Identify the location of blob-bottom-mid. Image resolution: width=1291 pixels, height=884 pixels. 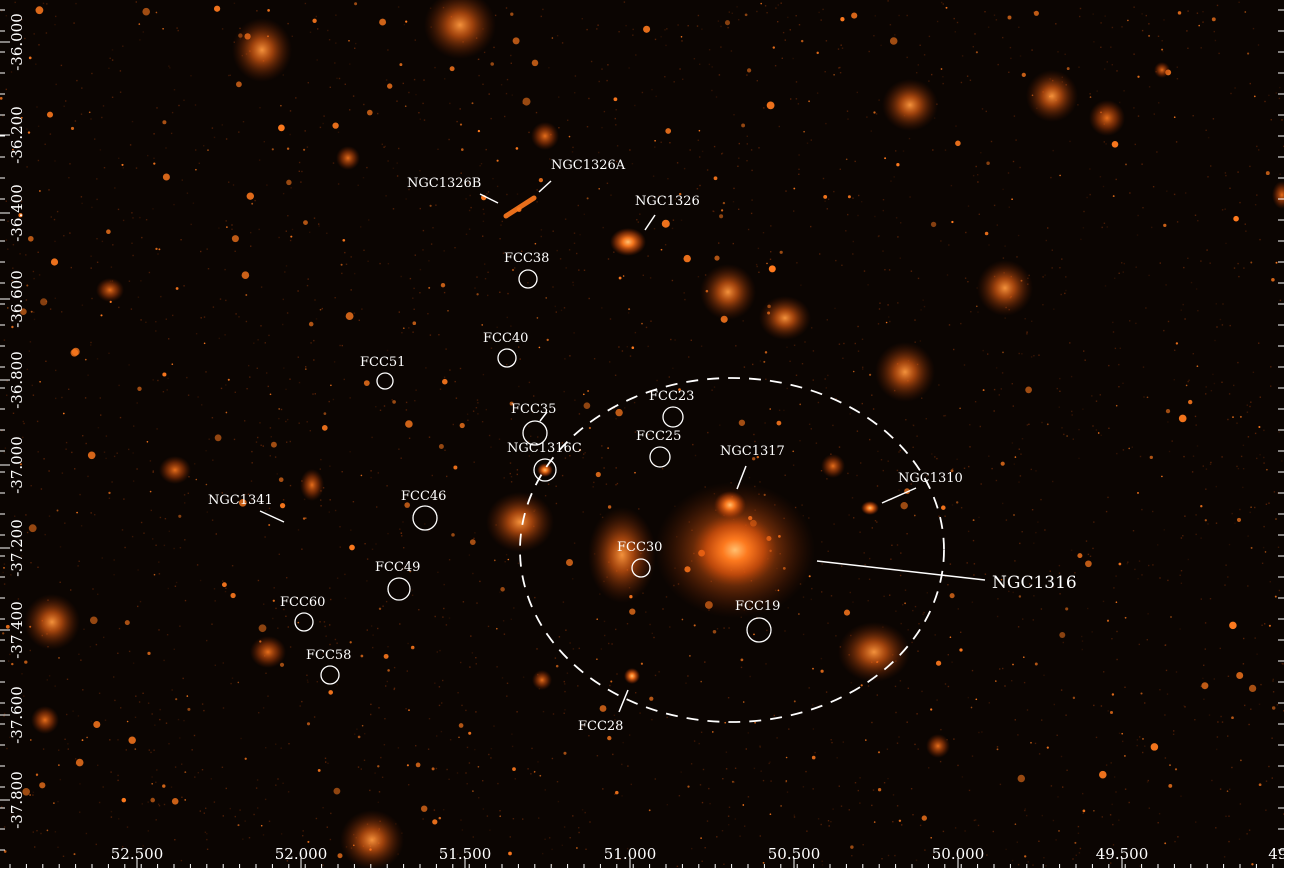
(542, 680).